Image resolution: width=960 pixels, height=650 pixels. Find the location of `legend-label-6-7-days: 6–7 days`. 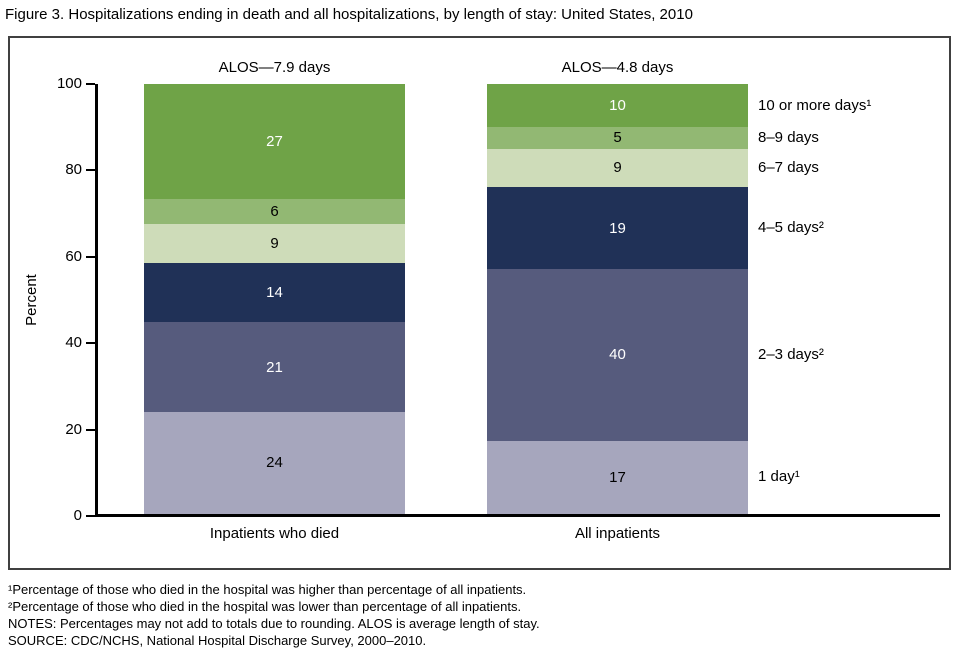

legend-label-6-7-days: 6–7 days is located at coordinates (788, 167).